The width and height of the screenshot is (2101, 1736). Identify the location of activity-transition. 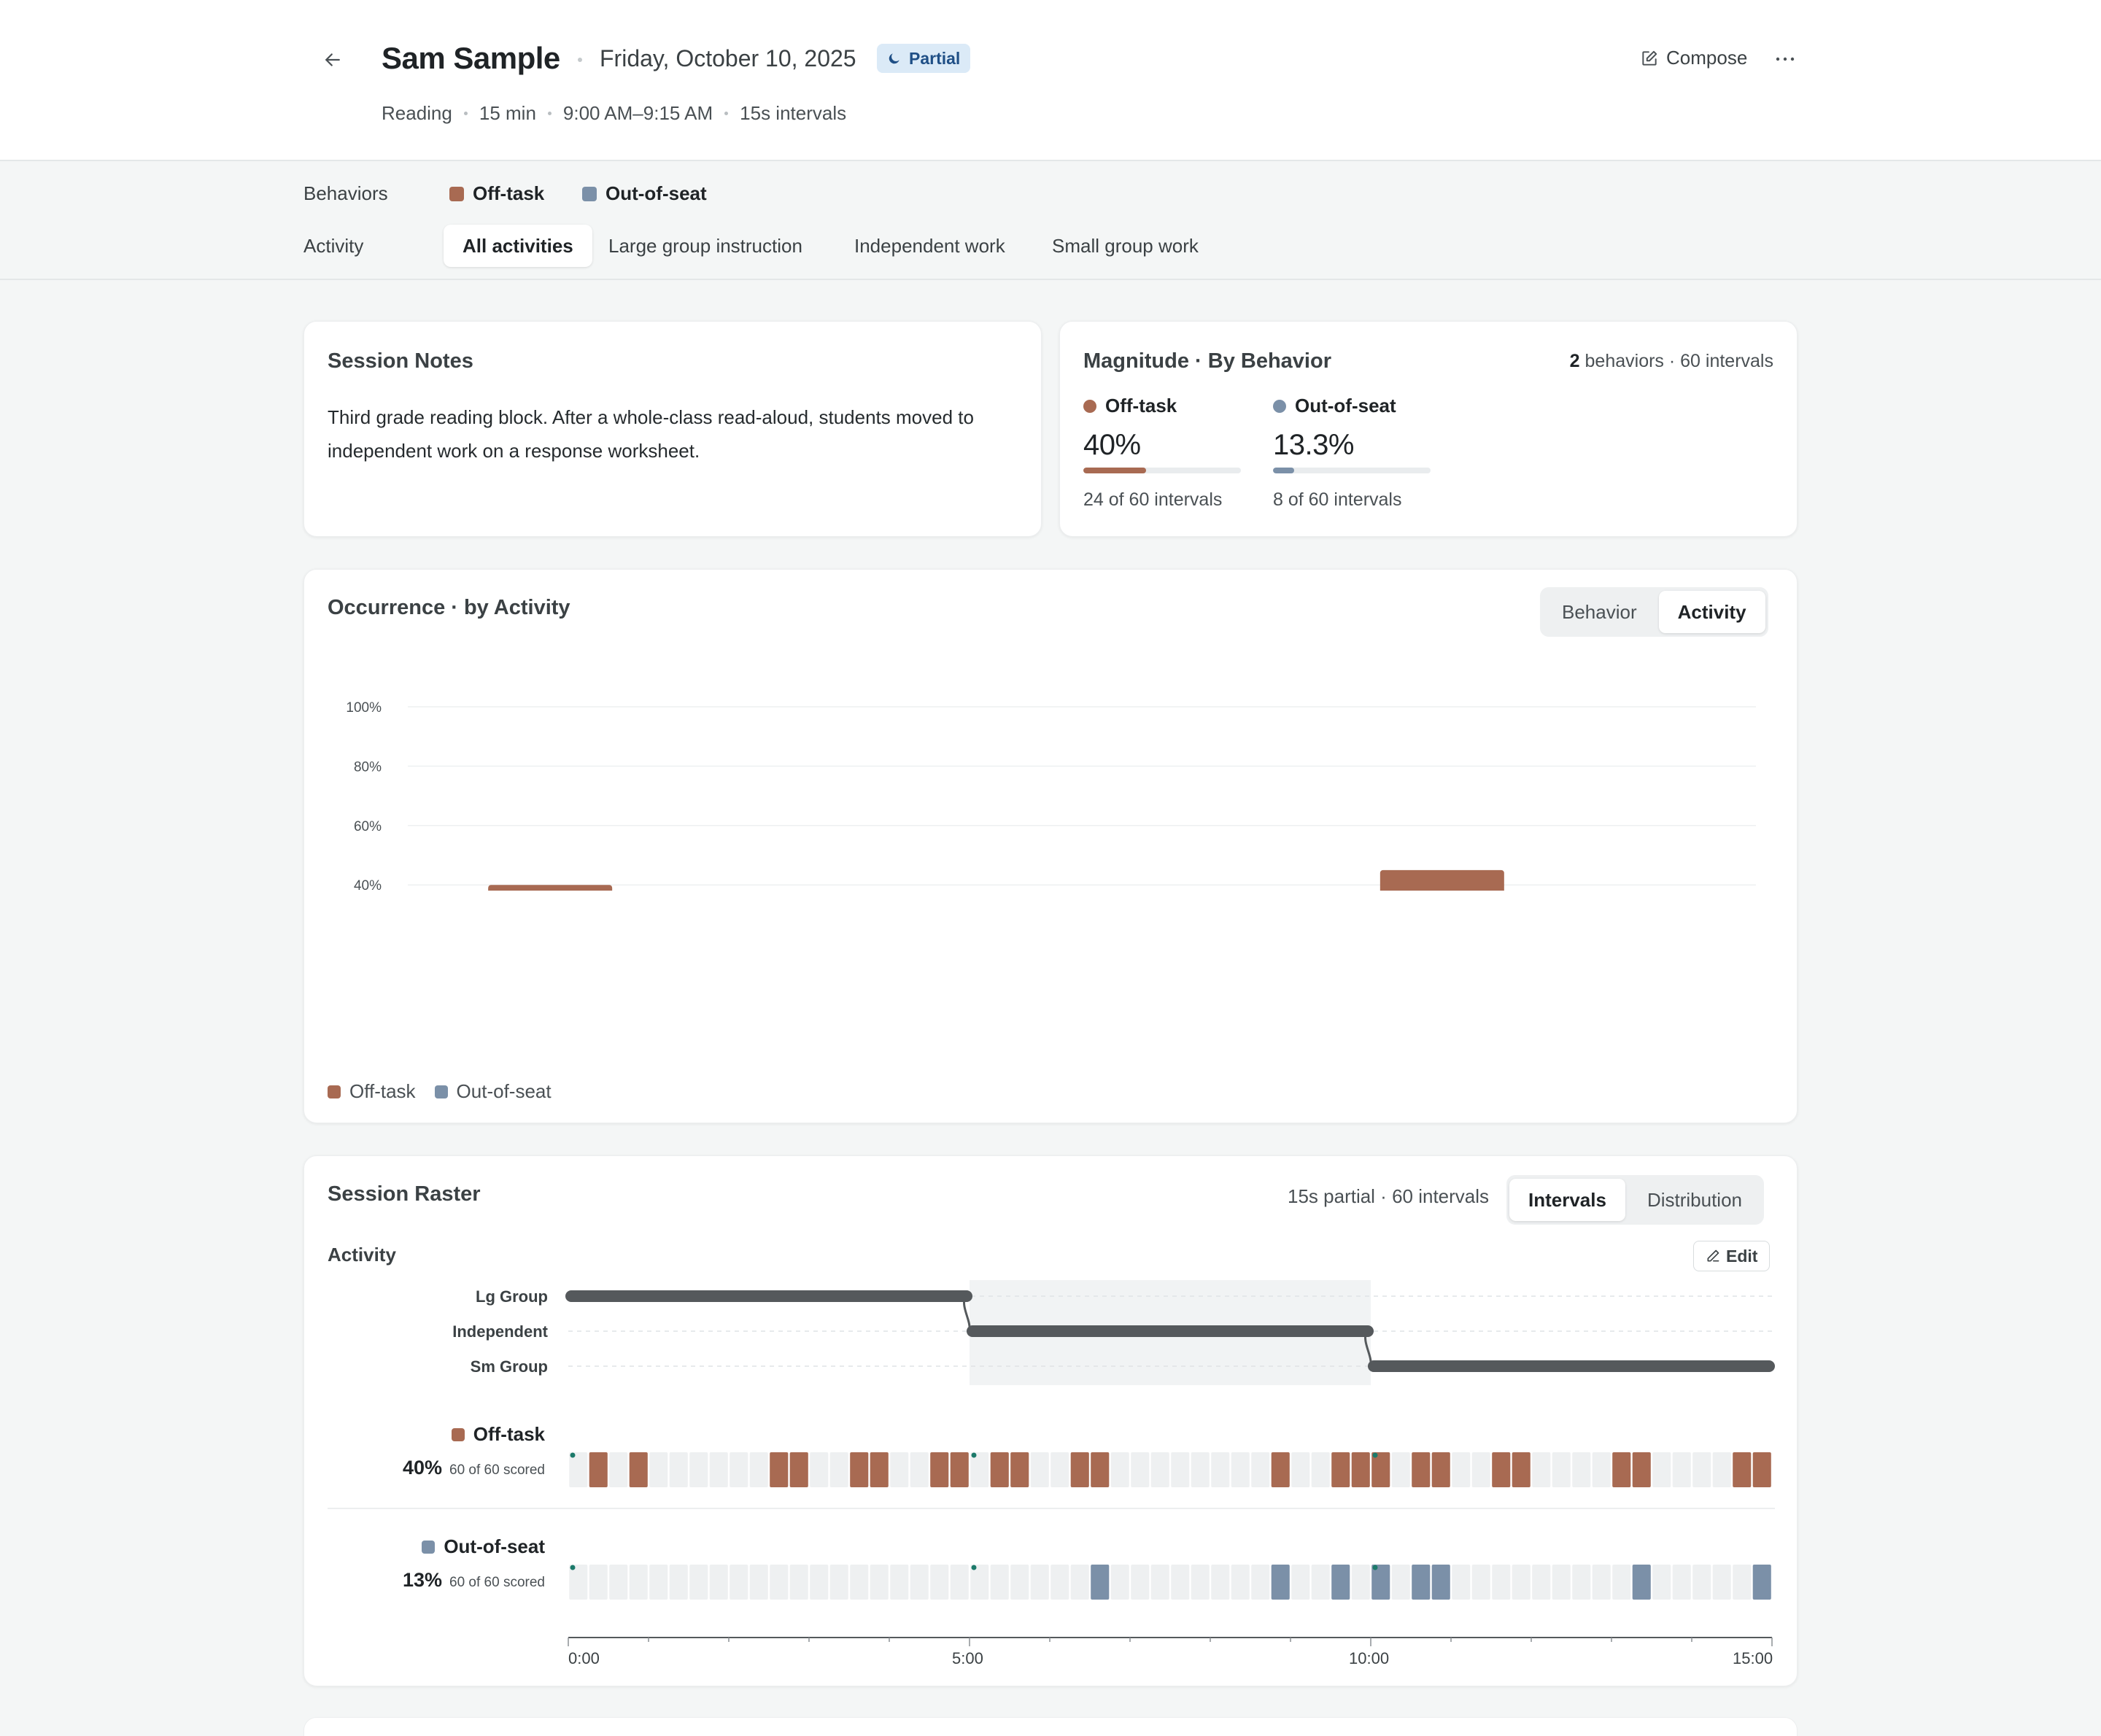
(967, 1313).